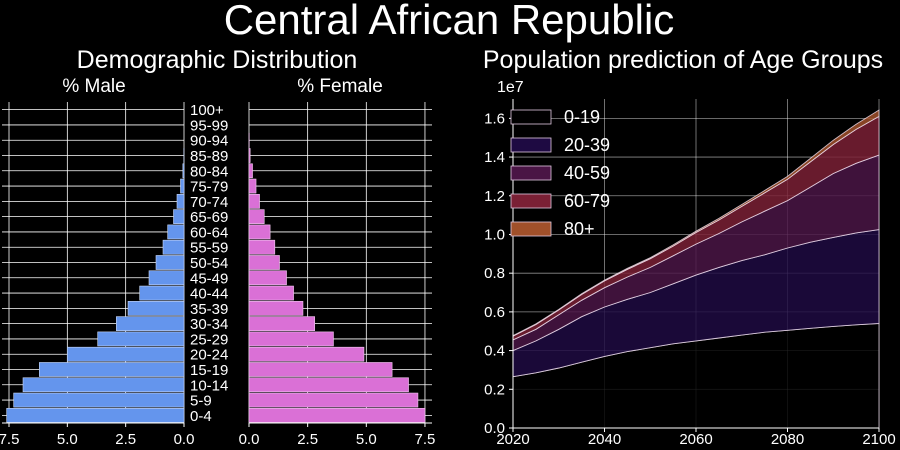 The height and width of the screenshot is (450, 900). What do you see at coordinates (209, 156) in the screenshot?
I see `age-group-label: 85-89` at bounding box center [209, 156].